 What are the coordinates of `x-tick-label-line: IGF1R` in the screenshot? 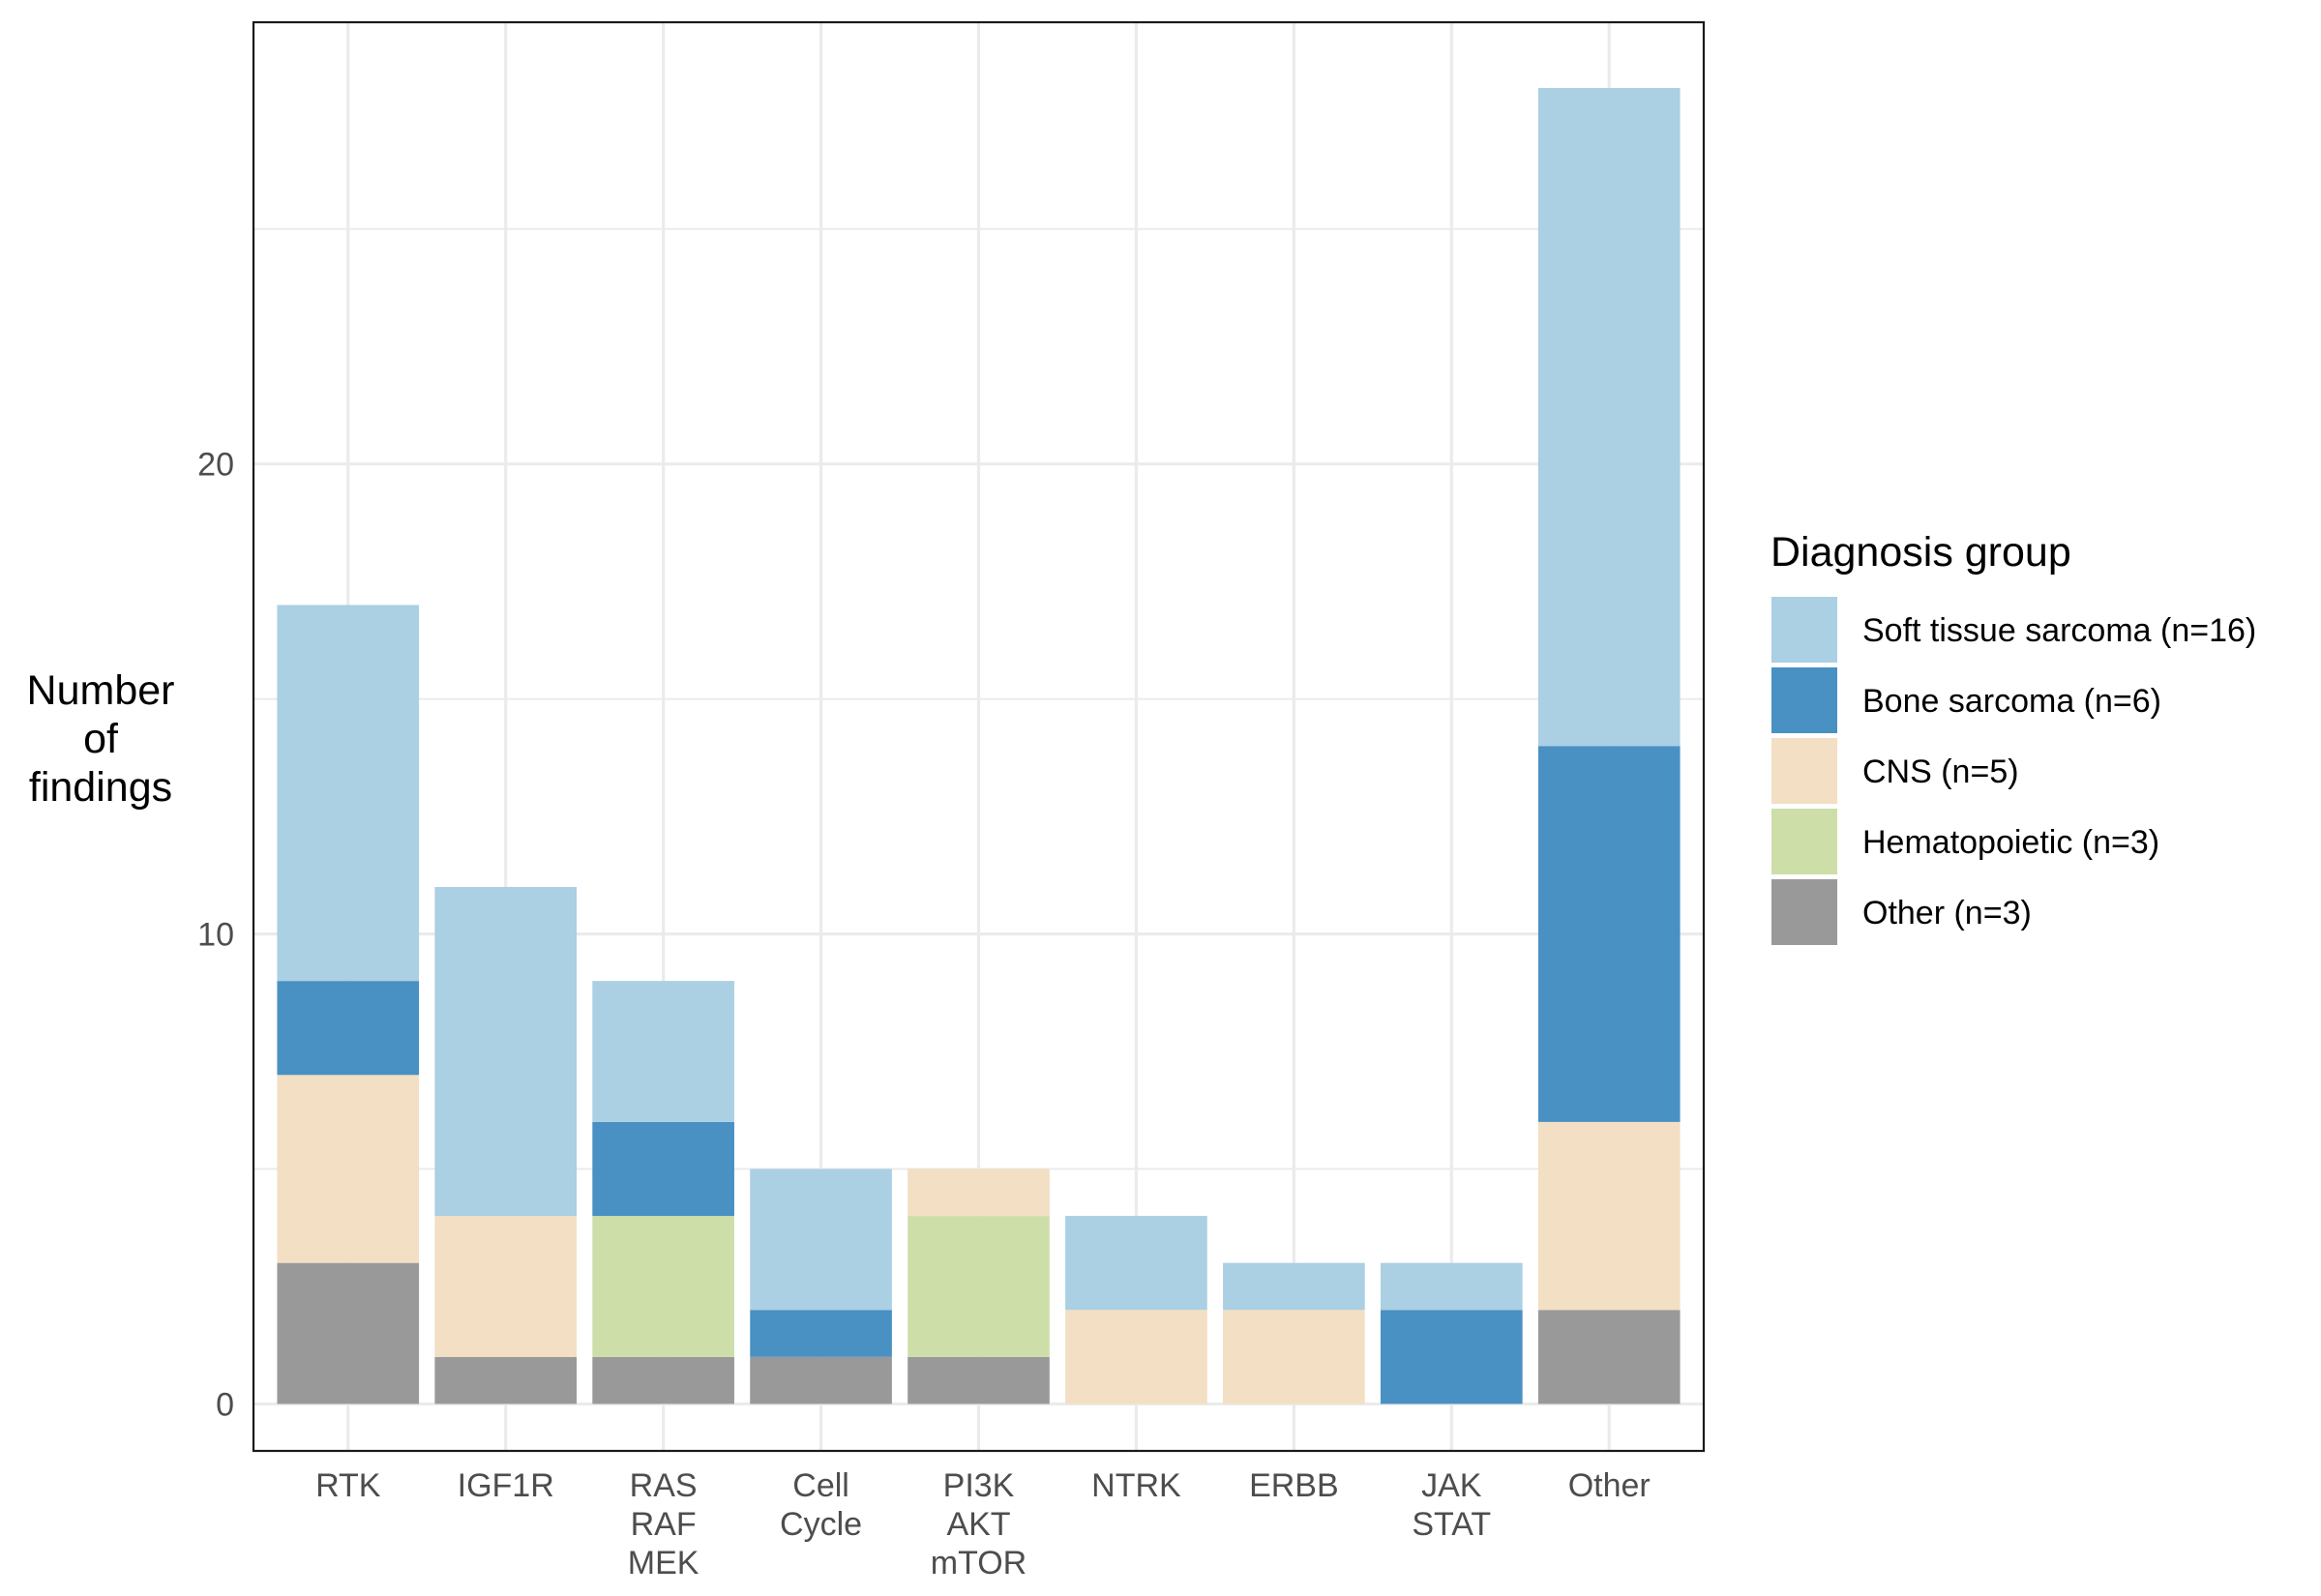 It's located at (506, 1485).